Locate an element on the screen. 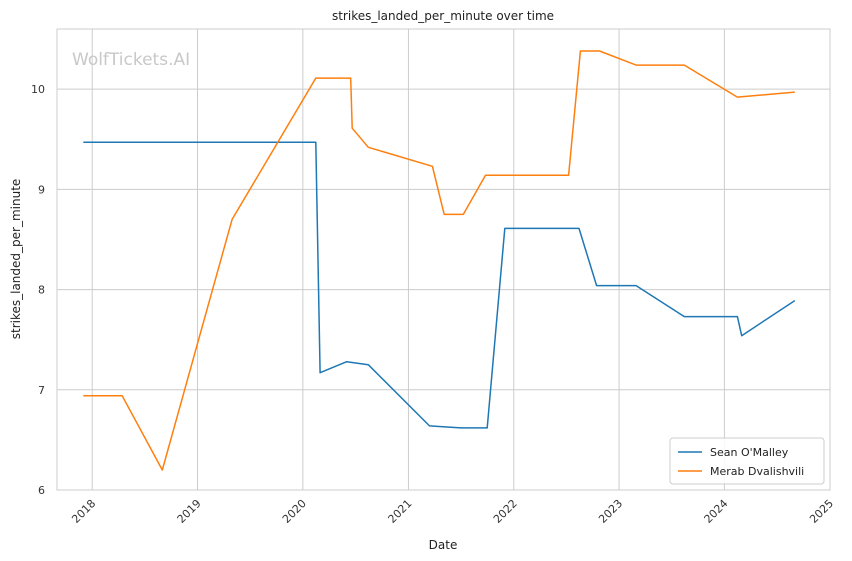 The height and width of the screenshot is (561, 852). x-axis-ticks: 2018 2019 2020 2021 2022 2023 2024 2025 is located at coordinates (452, 511).